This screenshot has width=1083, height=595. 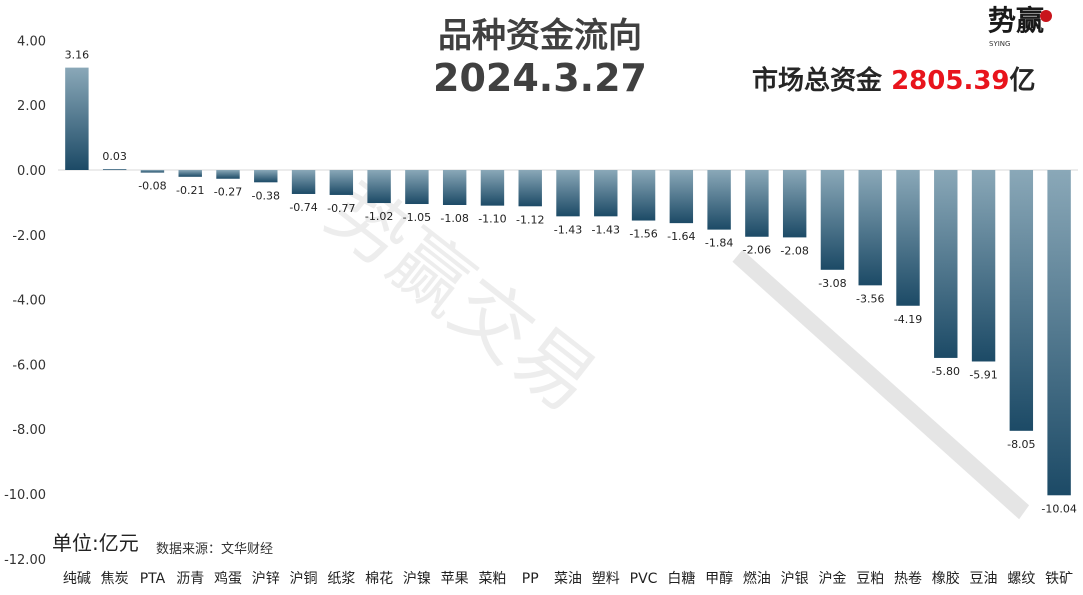 I want to click on data-label: 0.03, so click(x=114, y=156).